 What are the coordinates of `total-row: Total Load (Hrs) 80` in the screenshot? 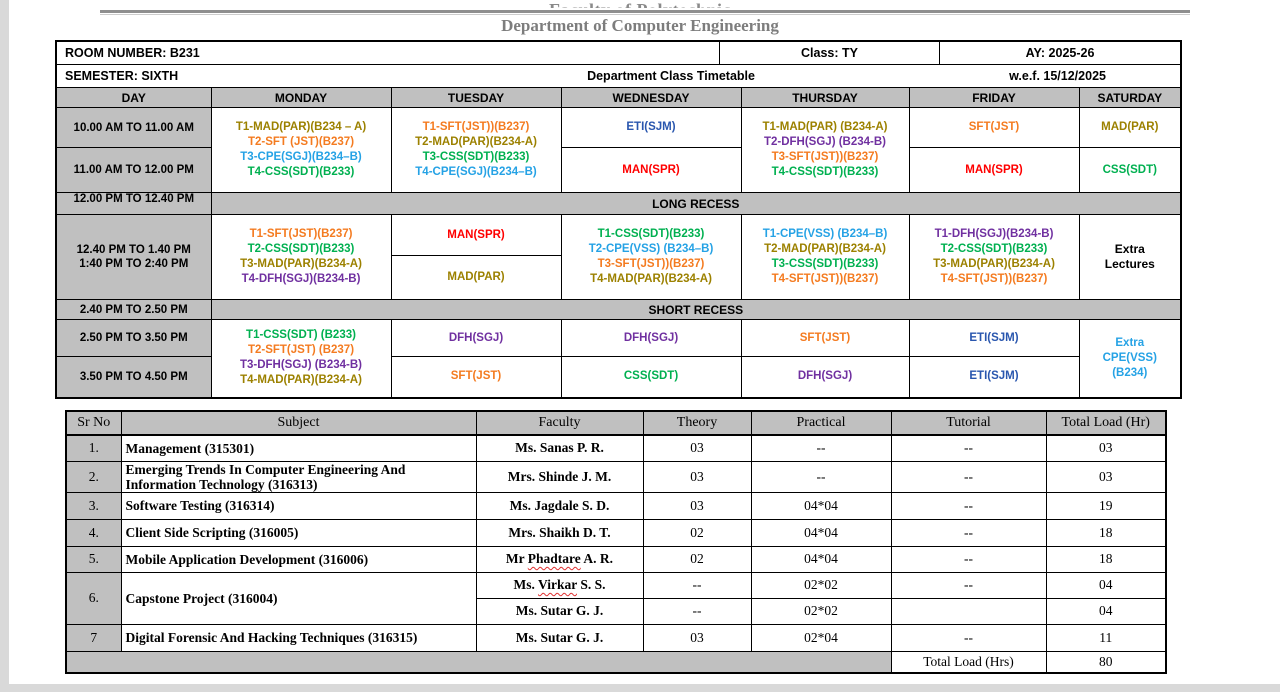 It's located at (616, 662).